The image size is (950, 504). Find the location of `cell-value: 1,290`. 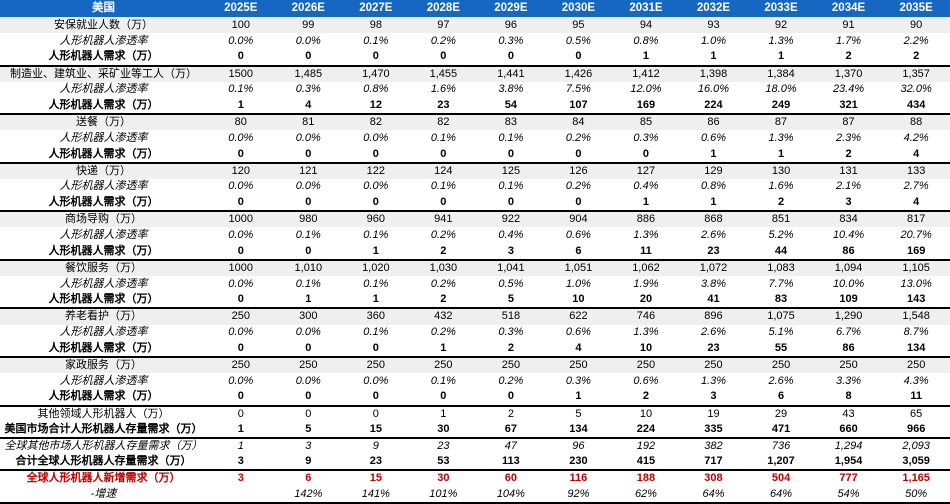

cell-value: 1,290 is located at coordinates (848, 316).